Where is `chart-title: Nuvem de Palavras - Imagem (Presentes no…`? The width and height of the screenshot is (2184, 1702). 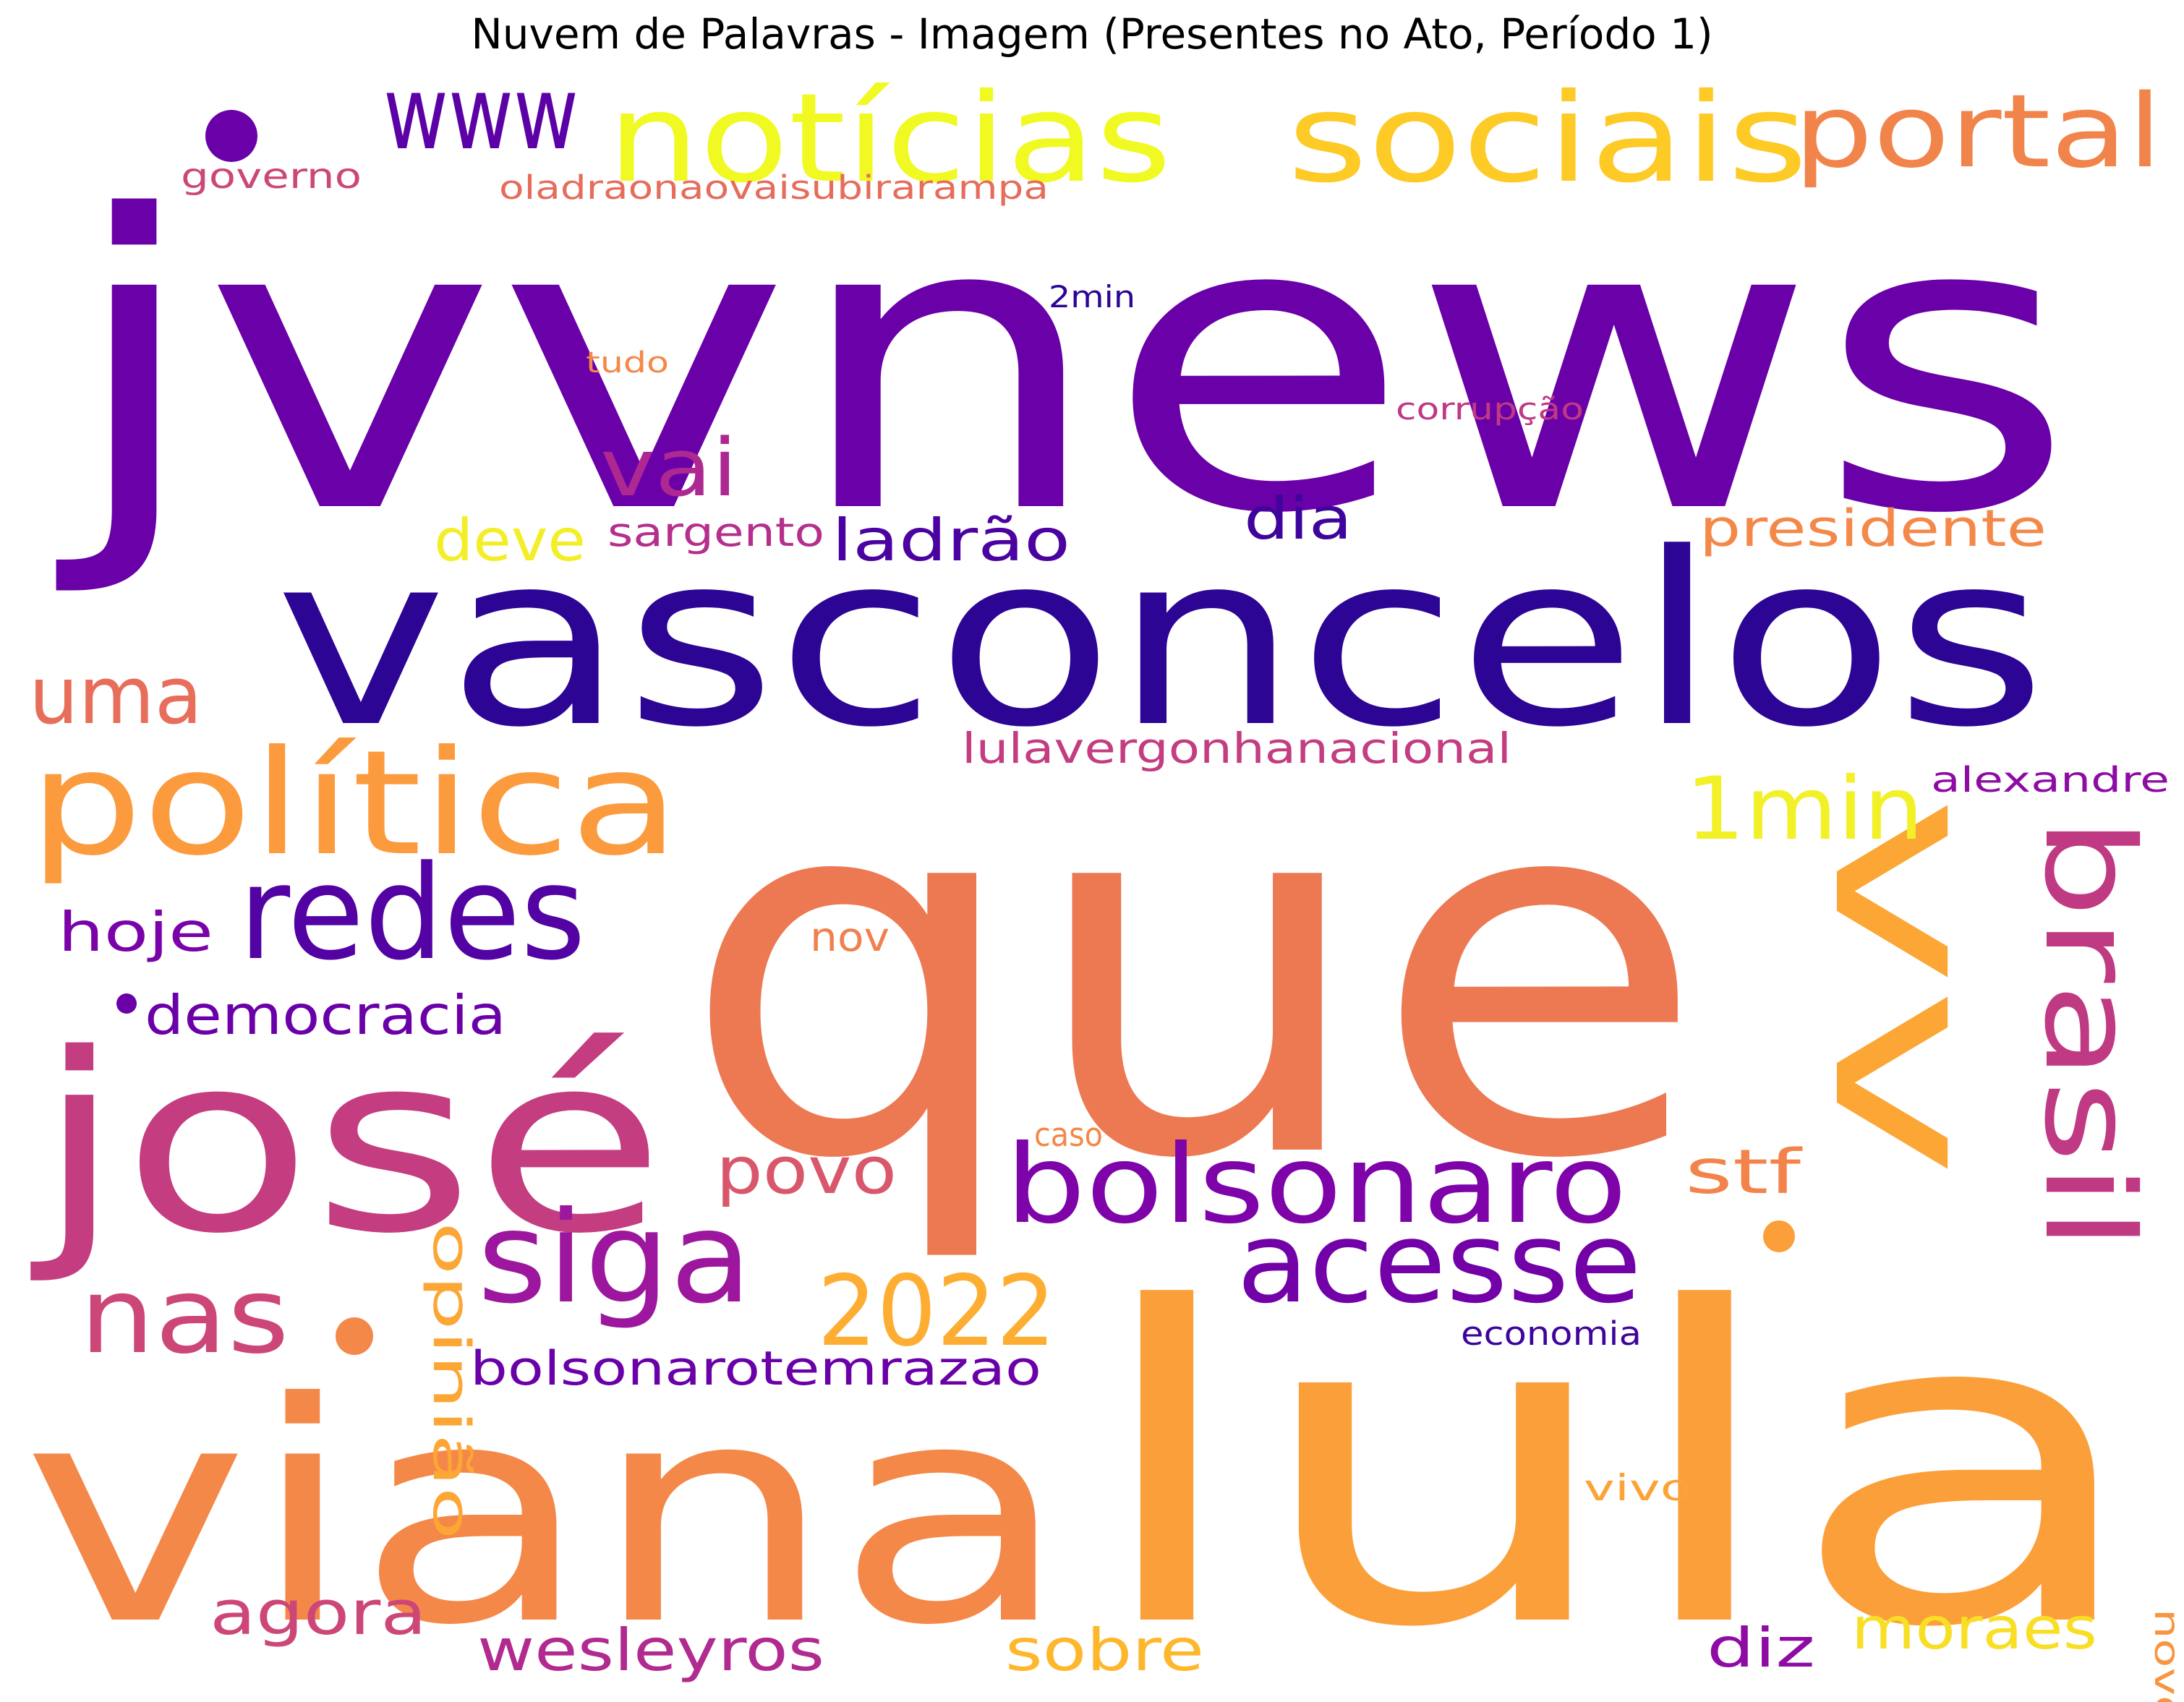 chart-title: Nuvem de Palavras - Imagem (Presentes no… is located at coordinates (1092, 34).